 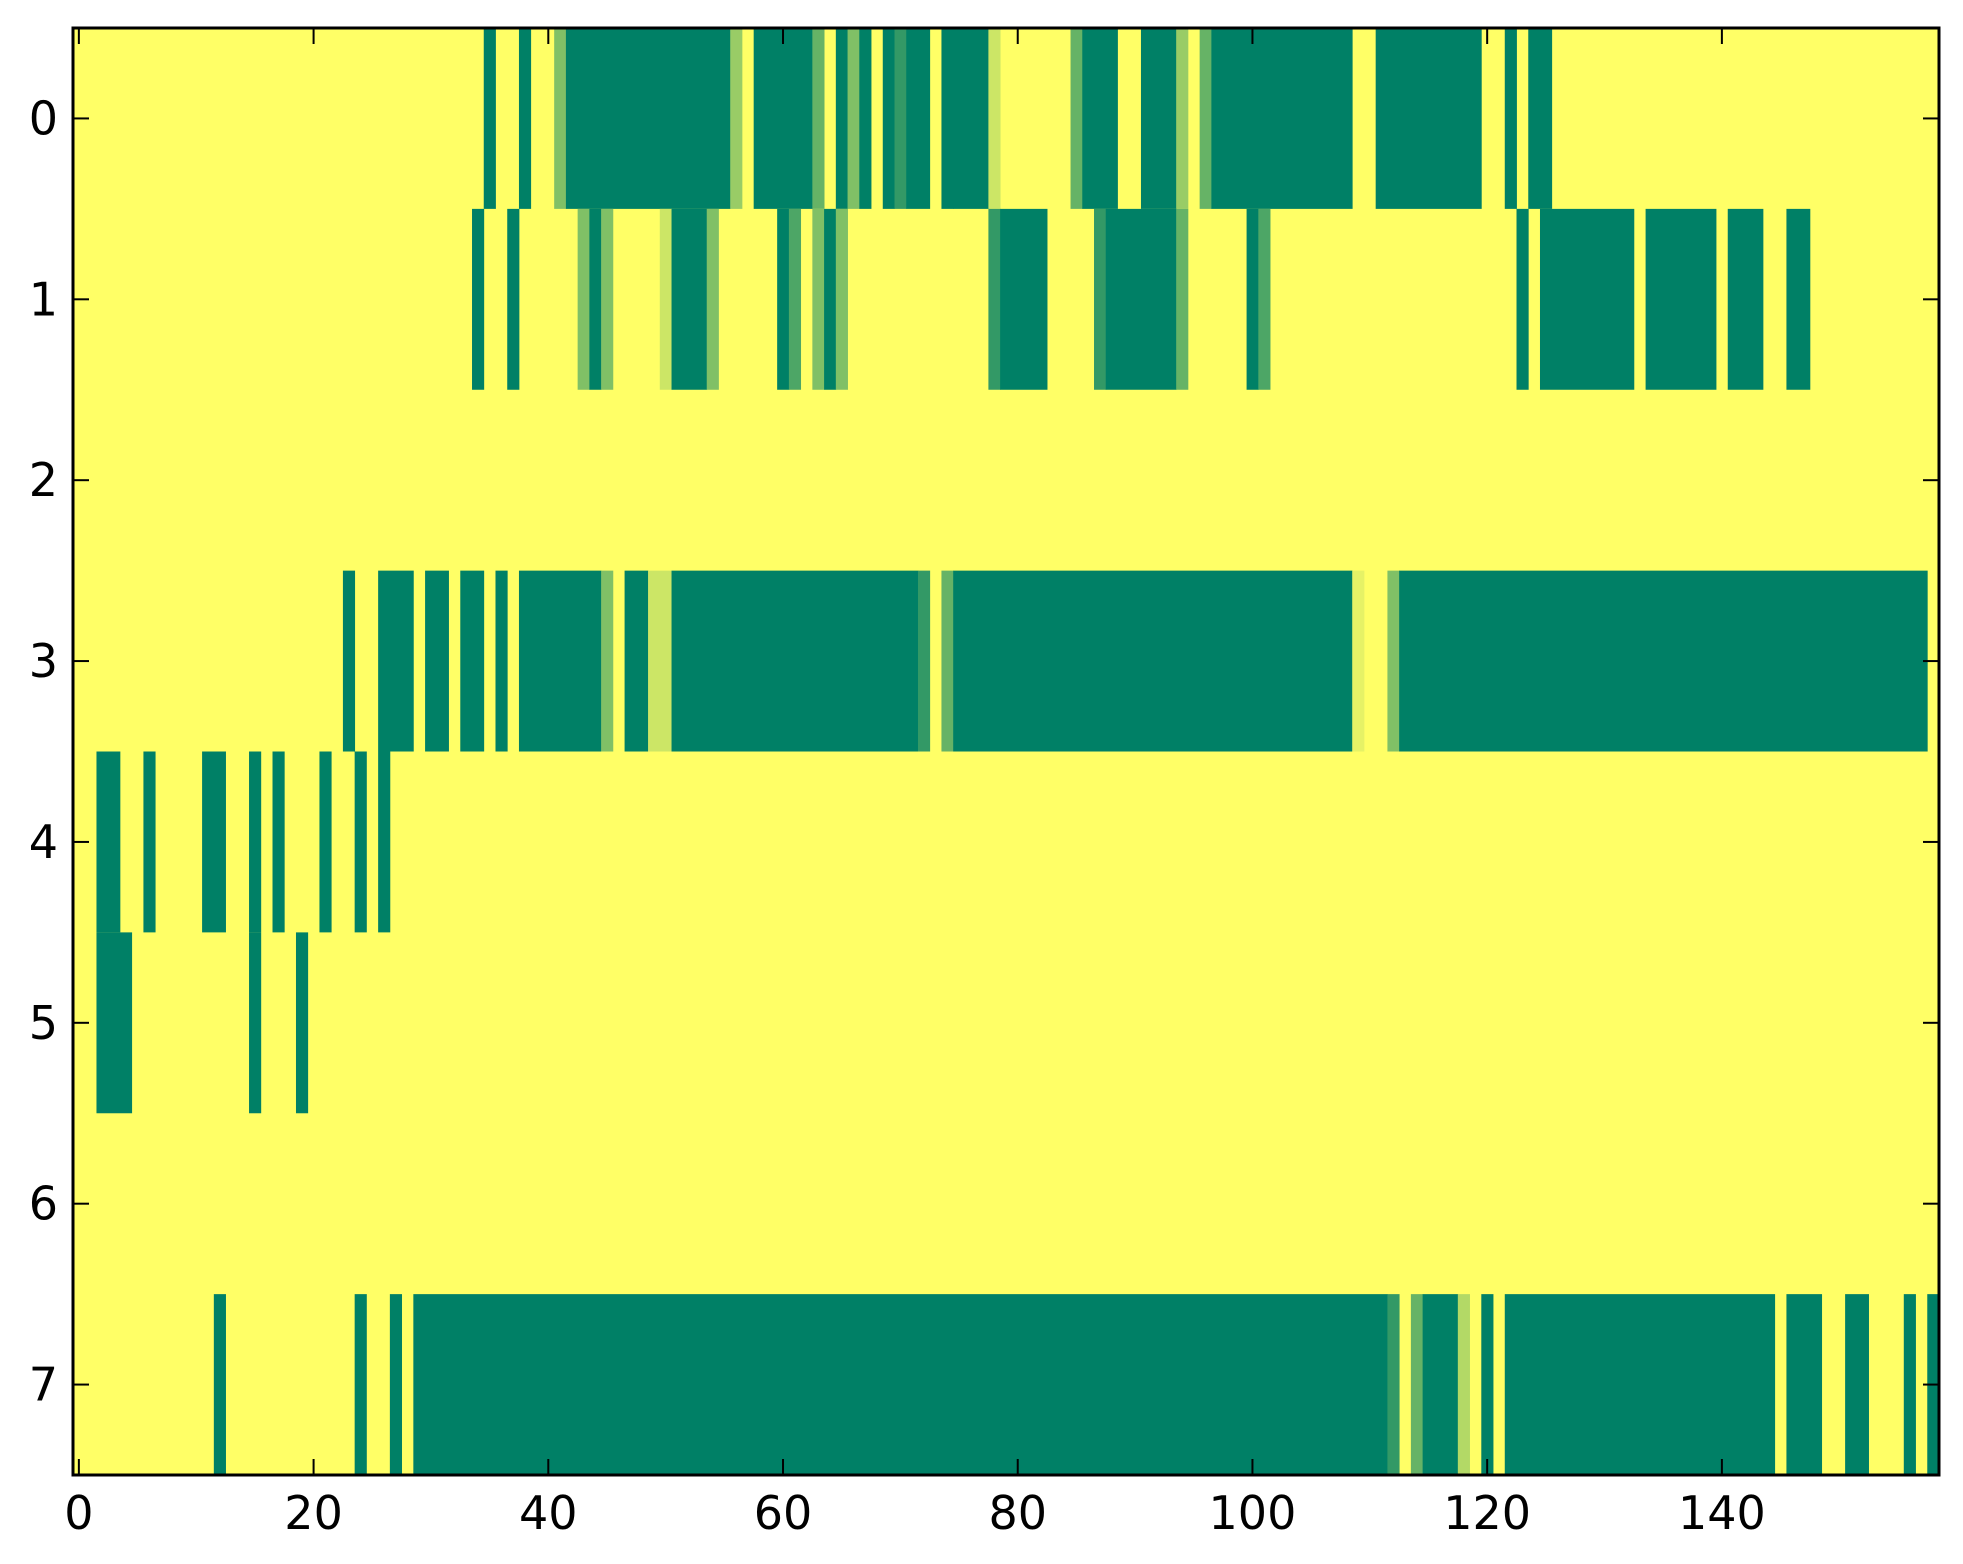 What do you see at coordinates (43, 118) in the screenshot?
I see `y-tick-label-0: 0` at bounding box center [43, 118].